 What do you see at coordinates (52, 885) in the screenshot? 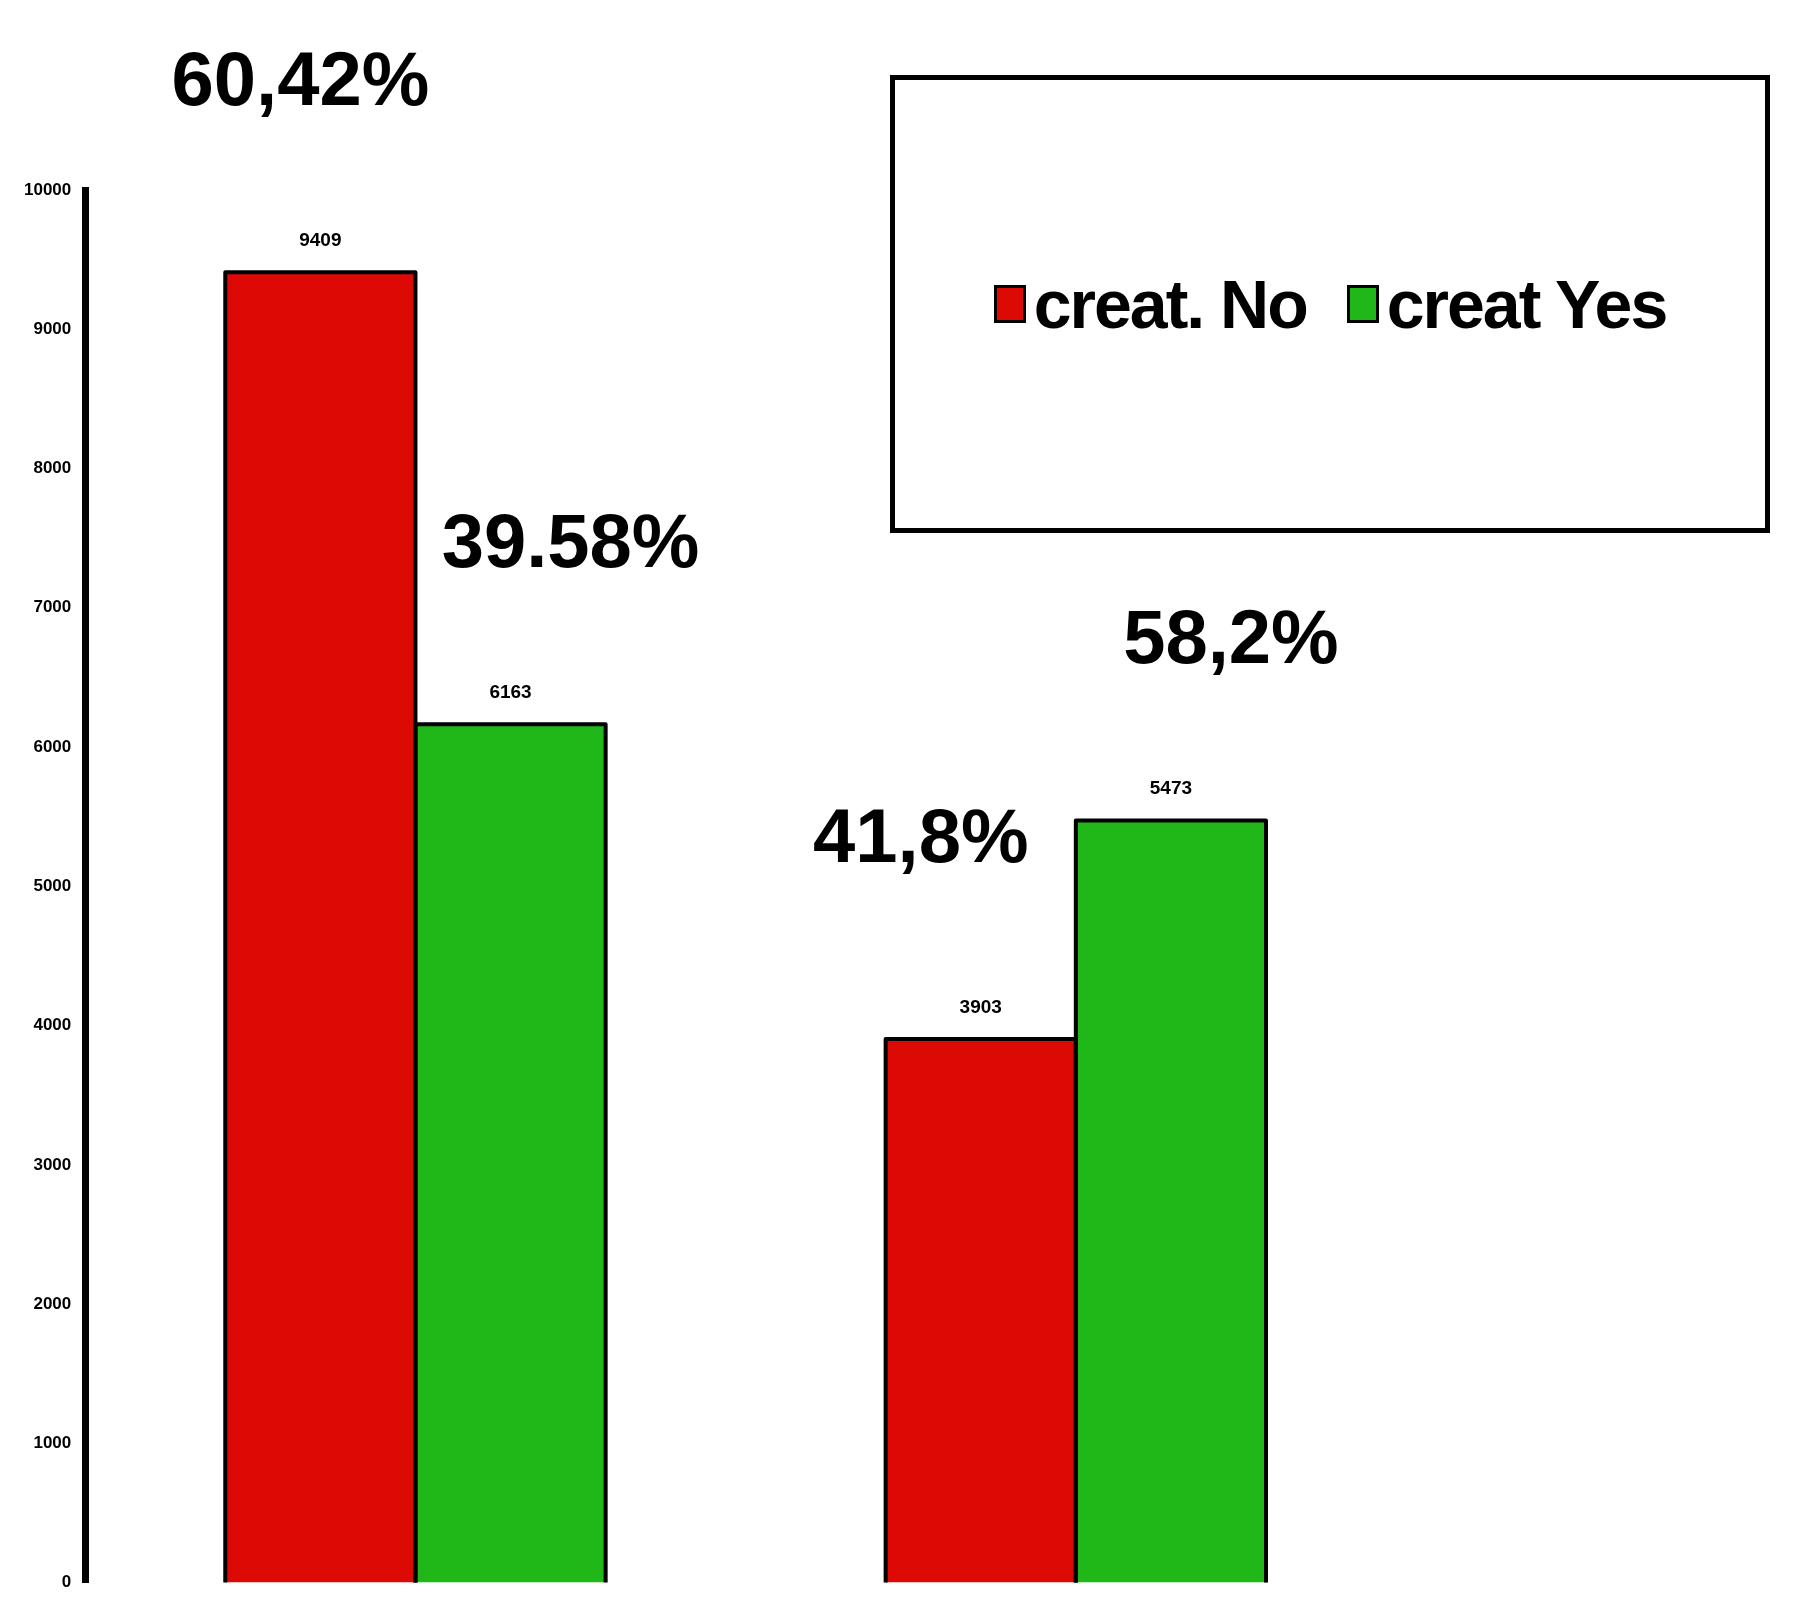
I see `y-tick-label: 5000` at bounding box center [52, 885].